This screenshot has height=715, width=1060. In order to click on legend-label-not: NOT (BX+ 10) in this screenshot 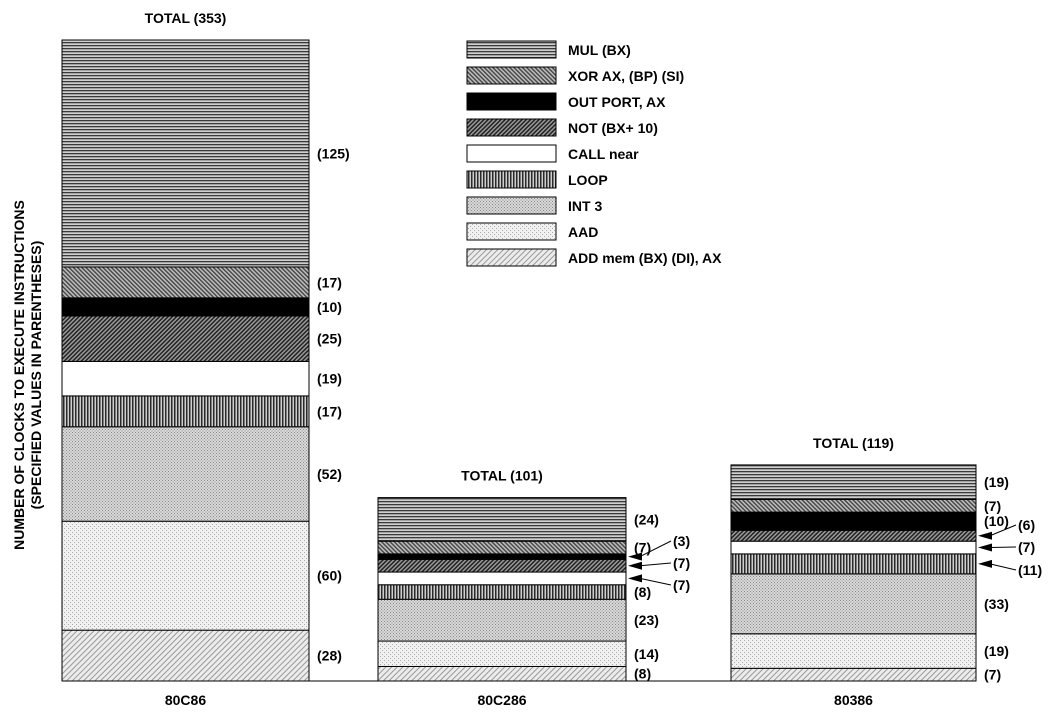, I will do `click(613, 128)`.